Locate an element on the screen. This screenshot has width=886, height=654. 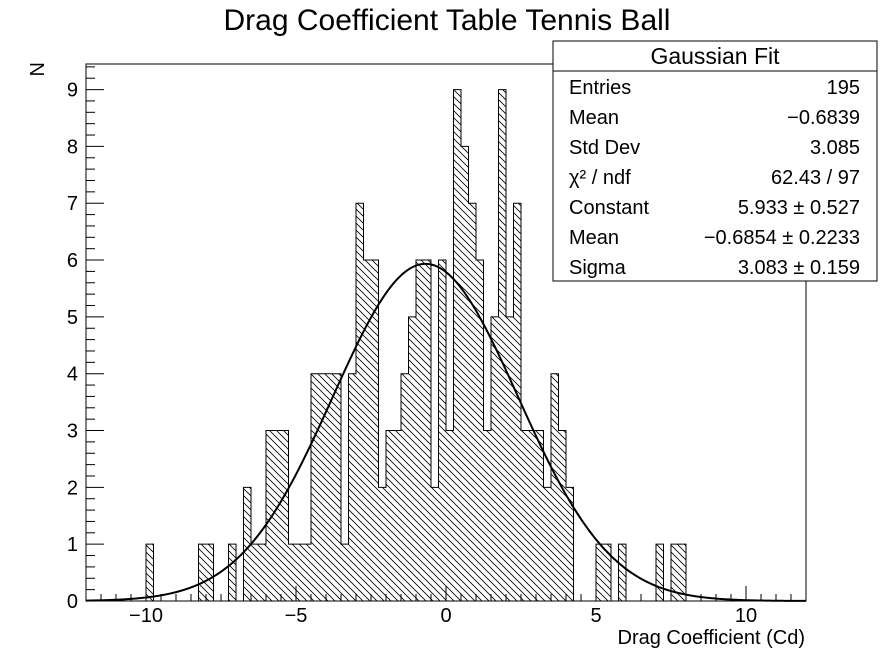
x-tick-label: −10 is located at coordinates (146, 616).